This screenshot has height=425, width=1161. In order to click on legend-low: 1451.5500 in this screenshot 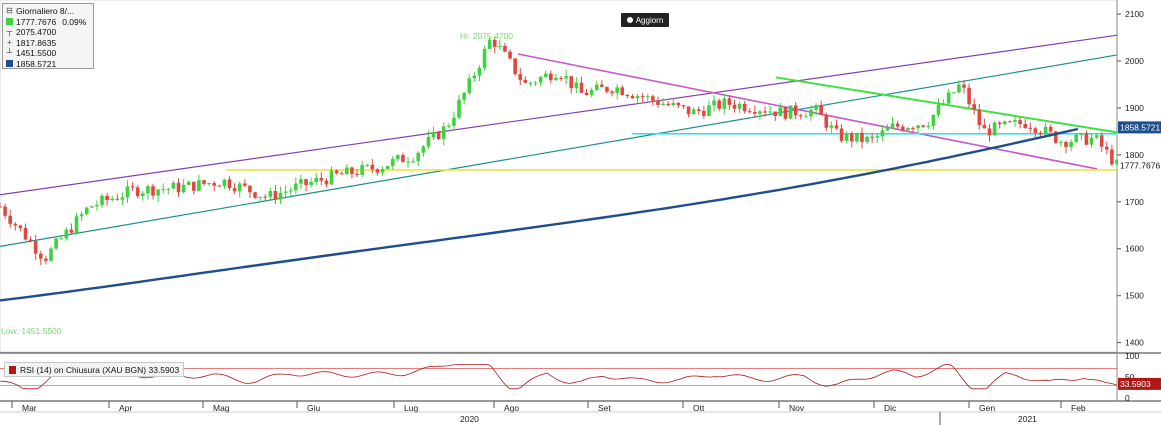, I will do `click(36, 53)`.